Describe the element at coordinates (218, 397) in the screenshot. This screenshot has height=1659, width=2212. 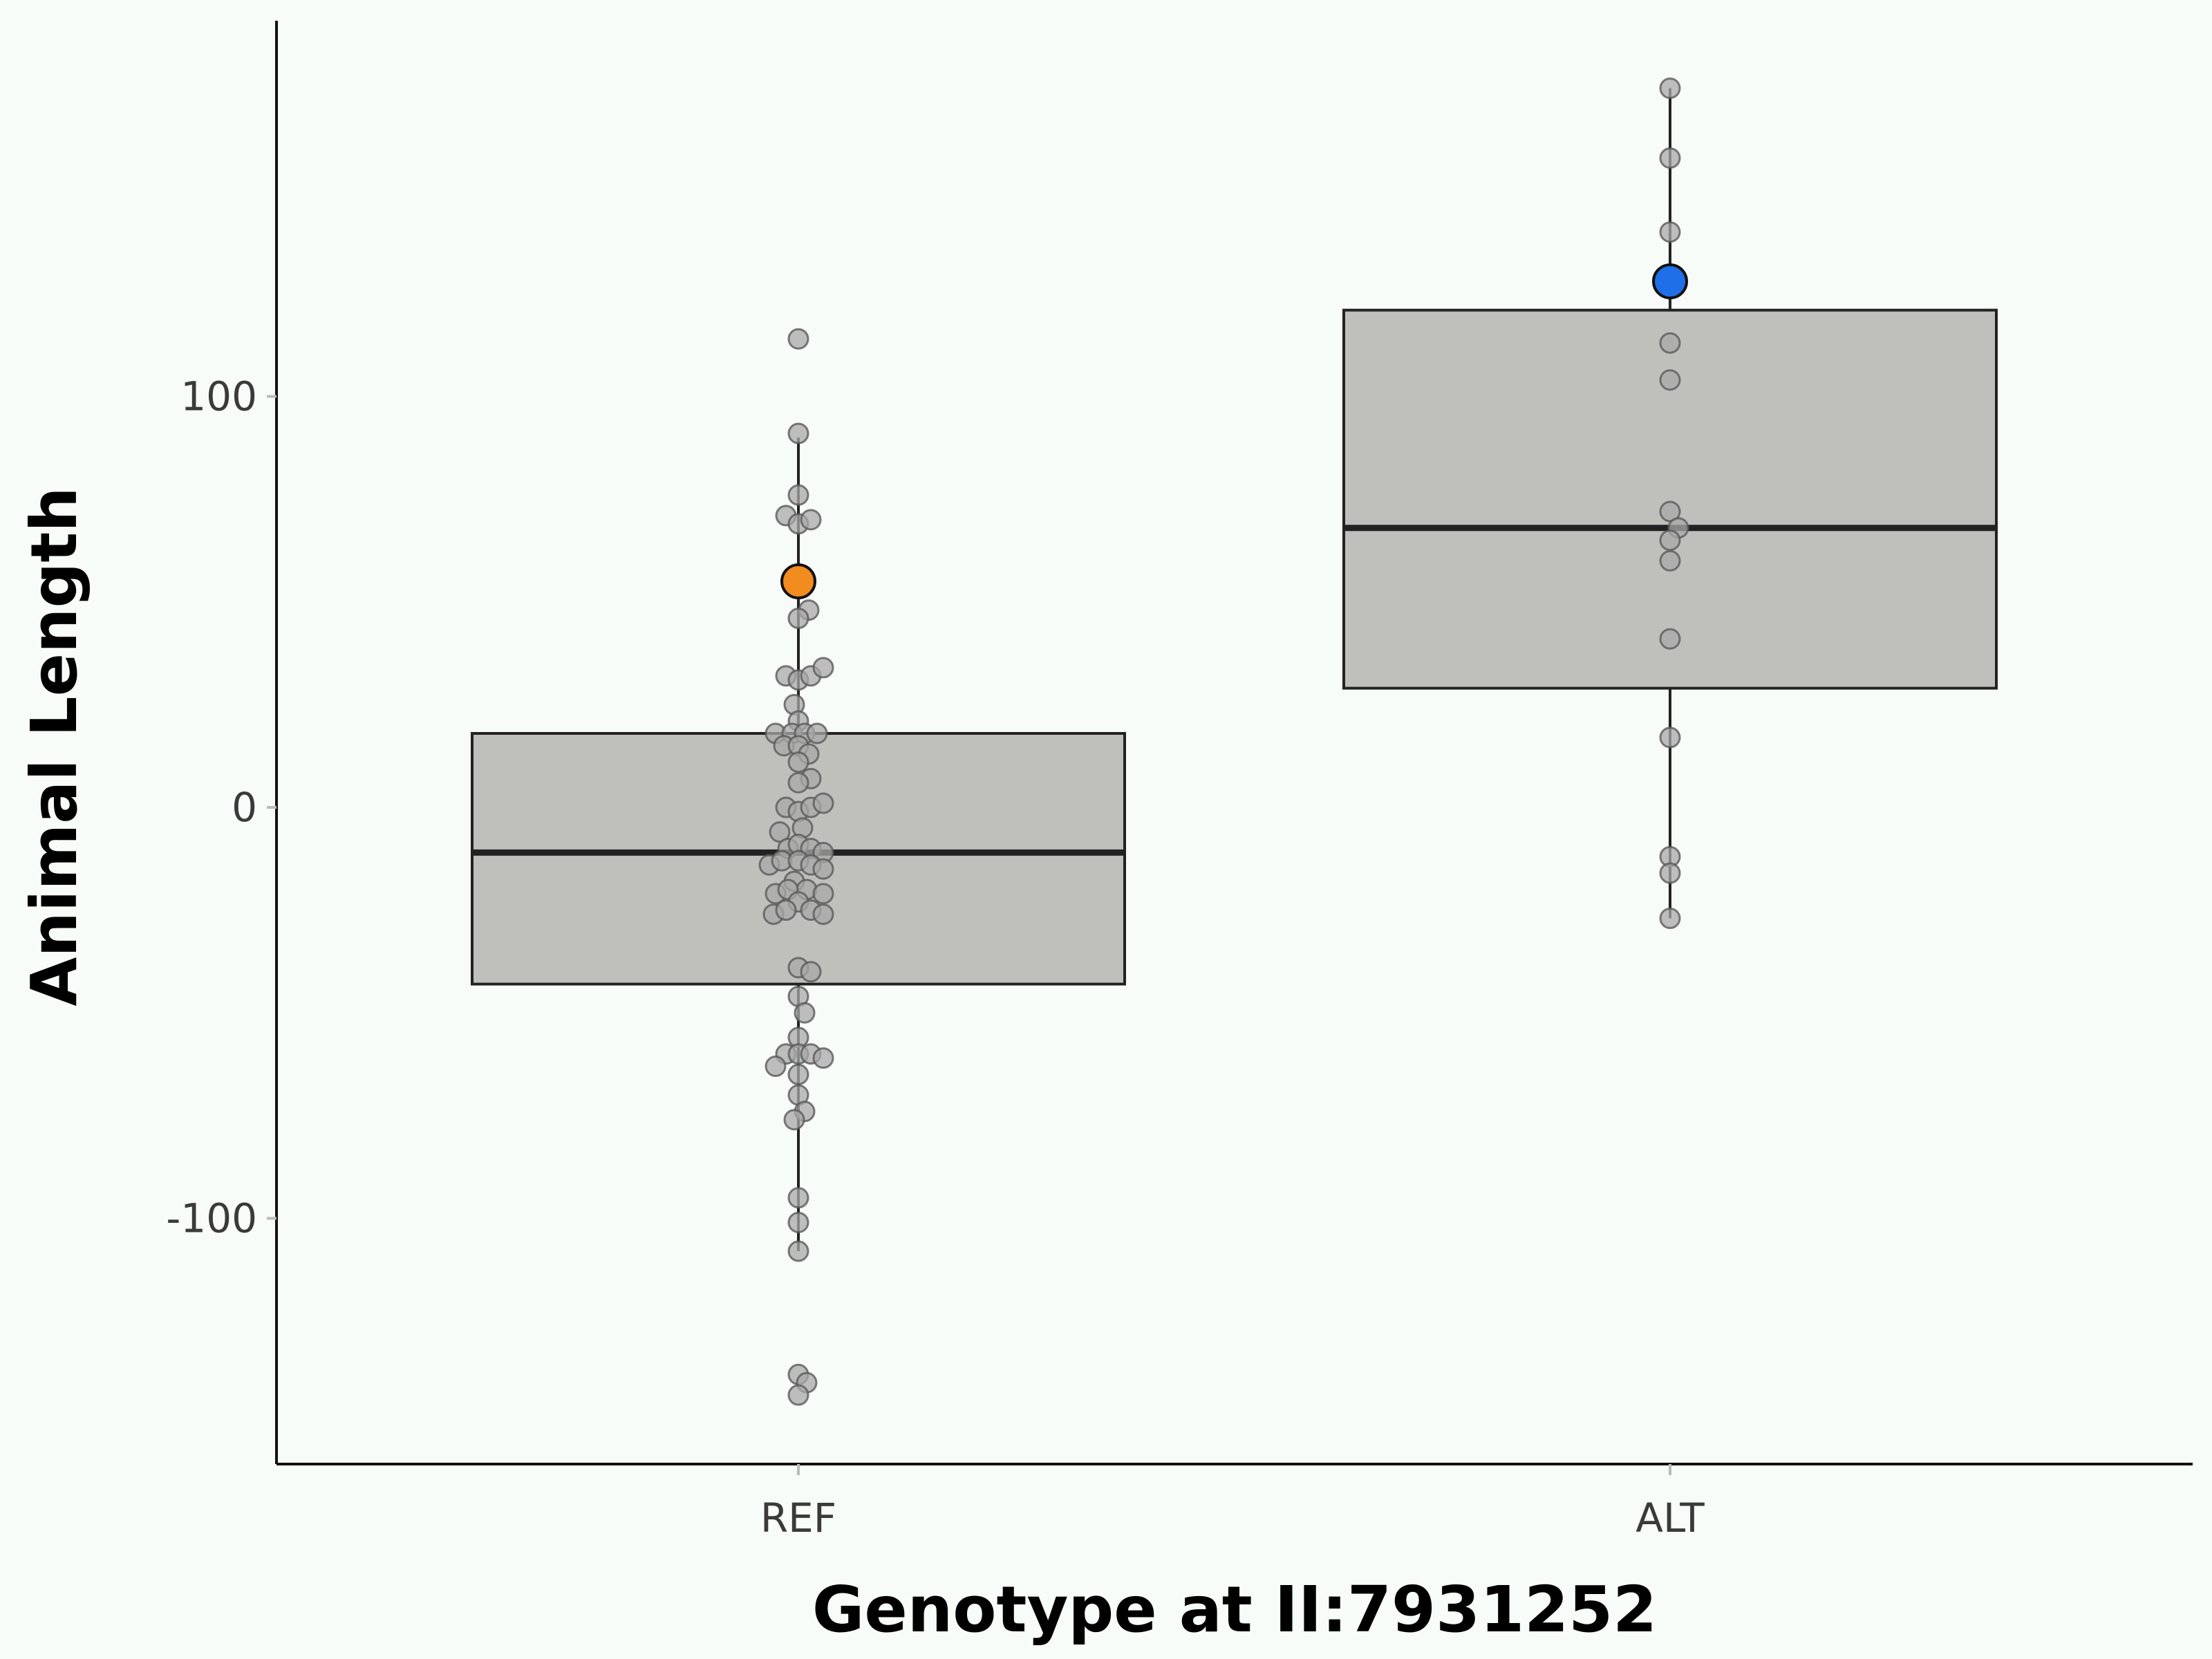
I see `y-tick-label: 100` at that location.